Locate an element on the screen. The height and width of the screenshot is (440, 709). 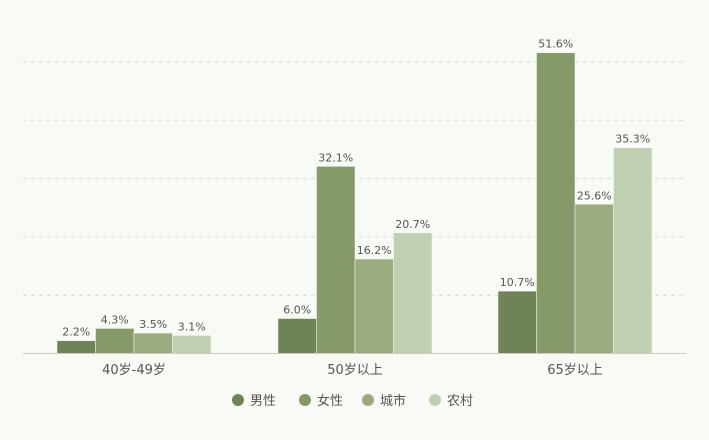
legend-label: 男性 is located at coordinates (263, 401).